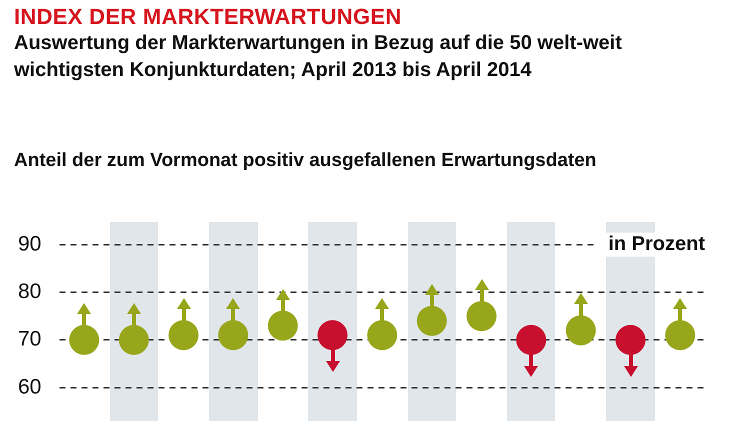  I want to click on y-tick-label: 80, so click(30, 292).